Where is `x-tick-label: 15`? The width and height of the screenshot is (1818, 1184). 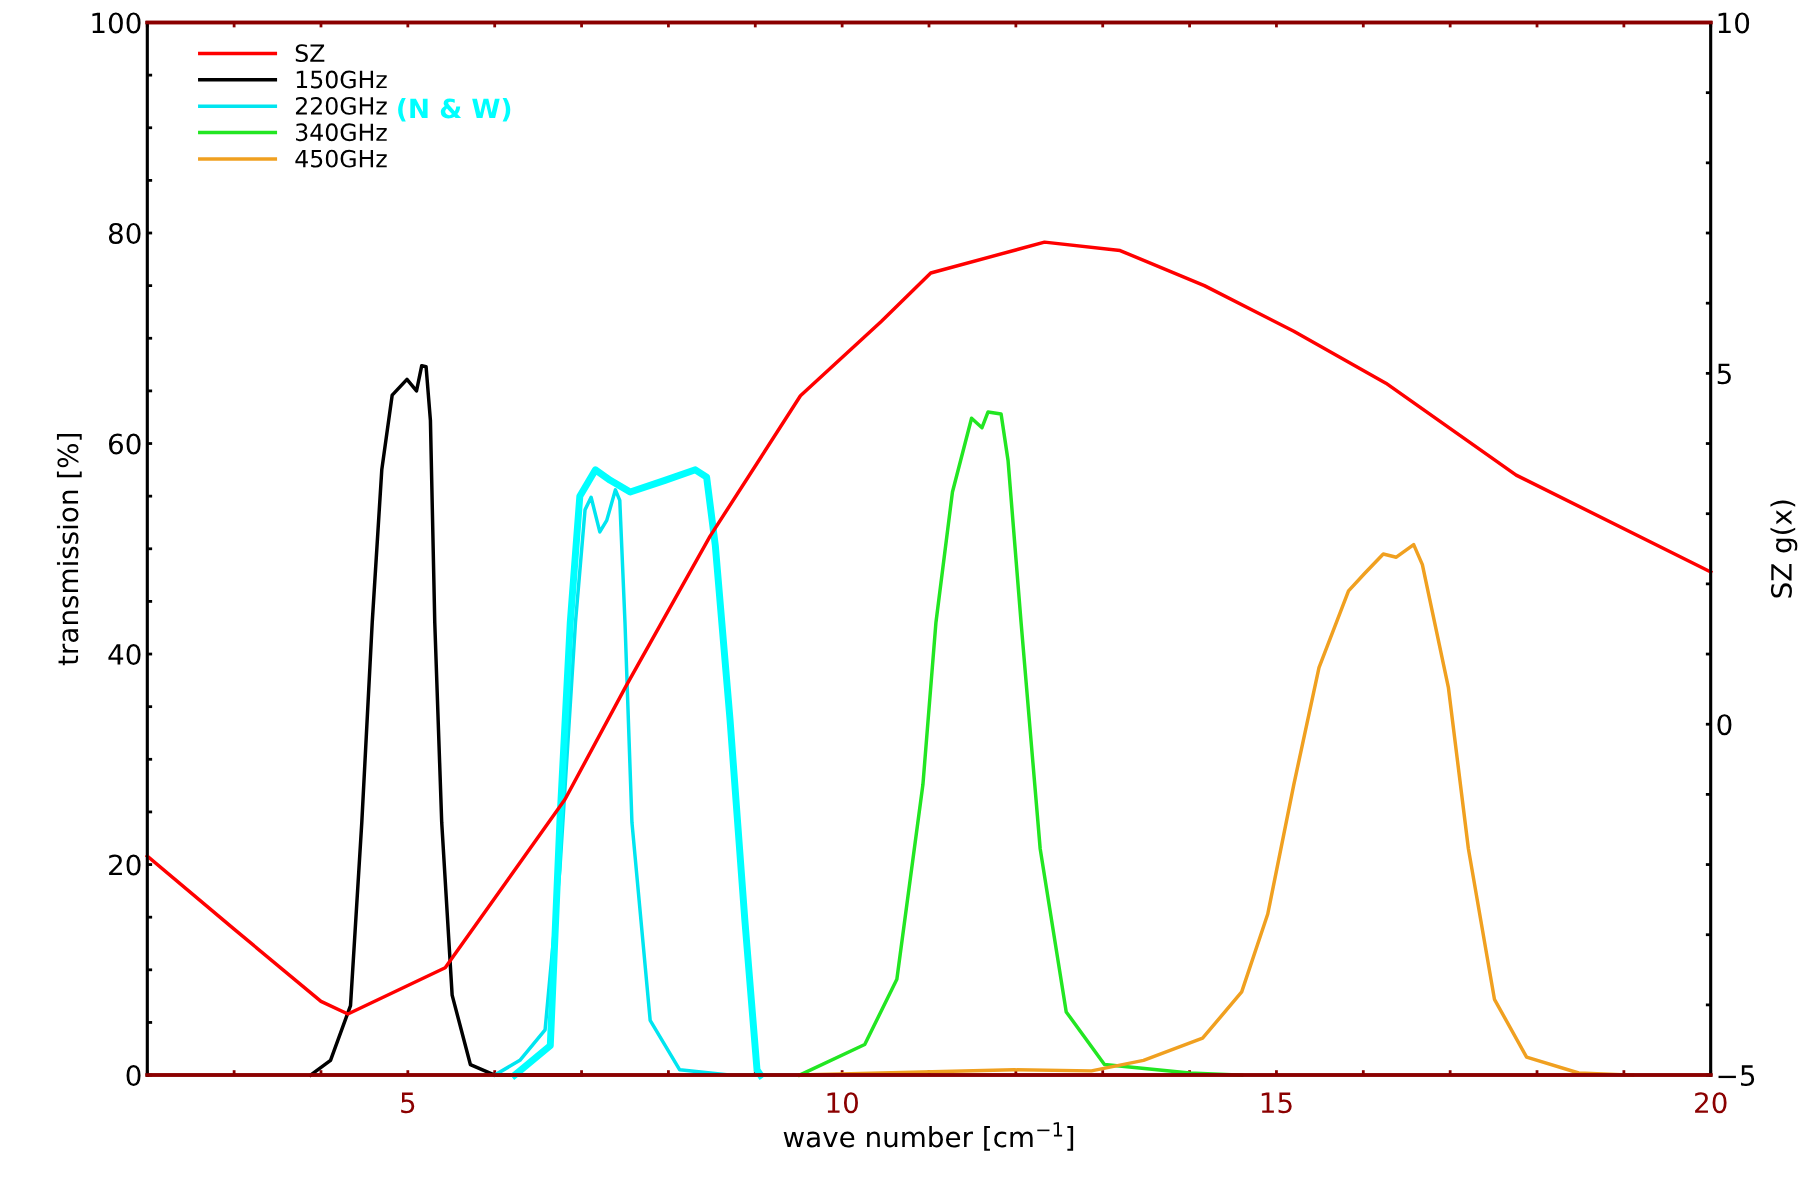 x-tick-label: 15 is located at coordinates (1276, 1103).